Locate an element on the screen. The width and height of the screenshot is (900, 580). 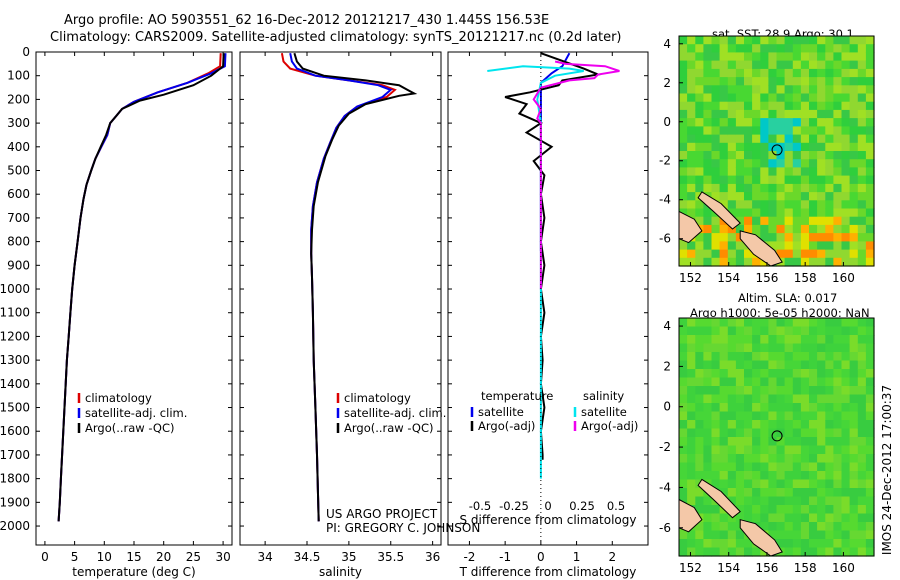
map-x-tick-label: 158 is located at coordinates (805, 278).